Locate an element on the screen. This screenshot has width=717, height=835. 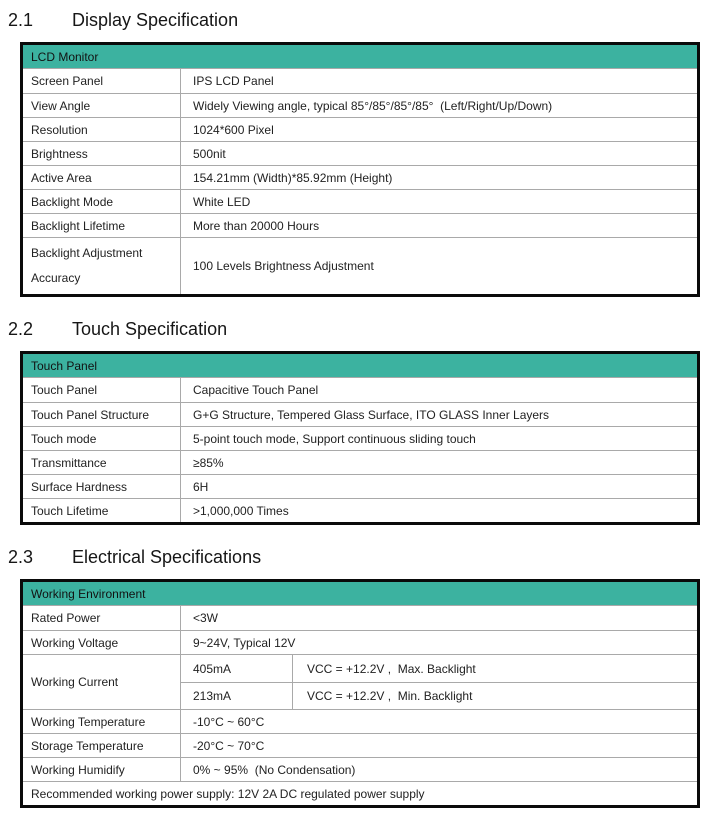
spec-label: View Angle is located at coordinates (102, 105).